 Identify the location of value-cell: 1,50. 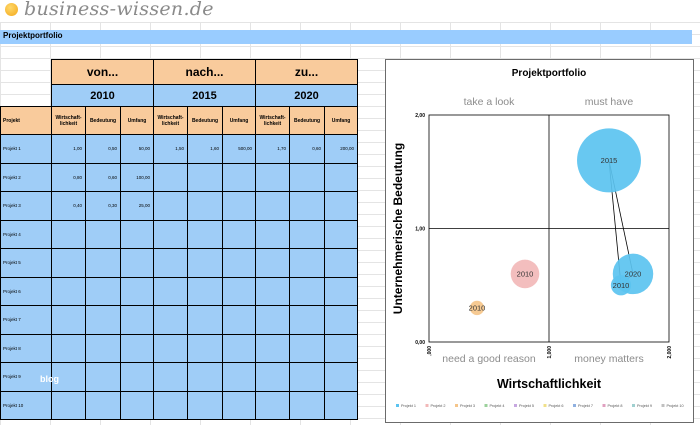
(170, 149).